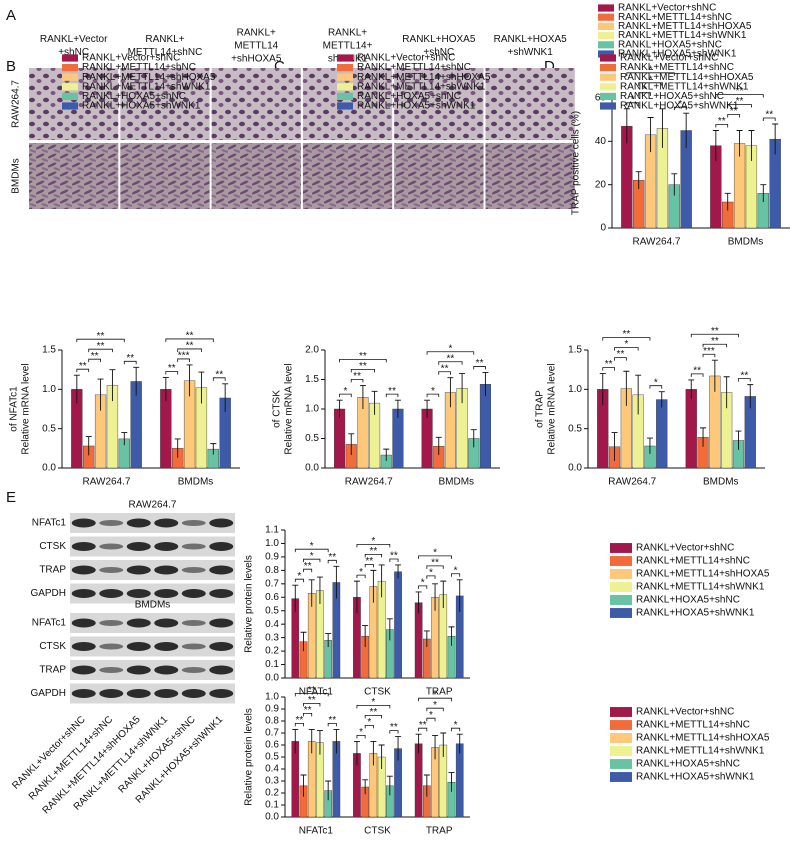  Describe the element at coordinates (685, 26) in the screenshot. I see `legend-label: RANKL+METTL14+shHOXA5` at that location.